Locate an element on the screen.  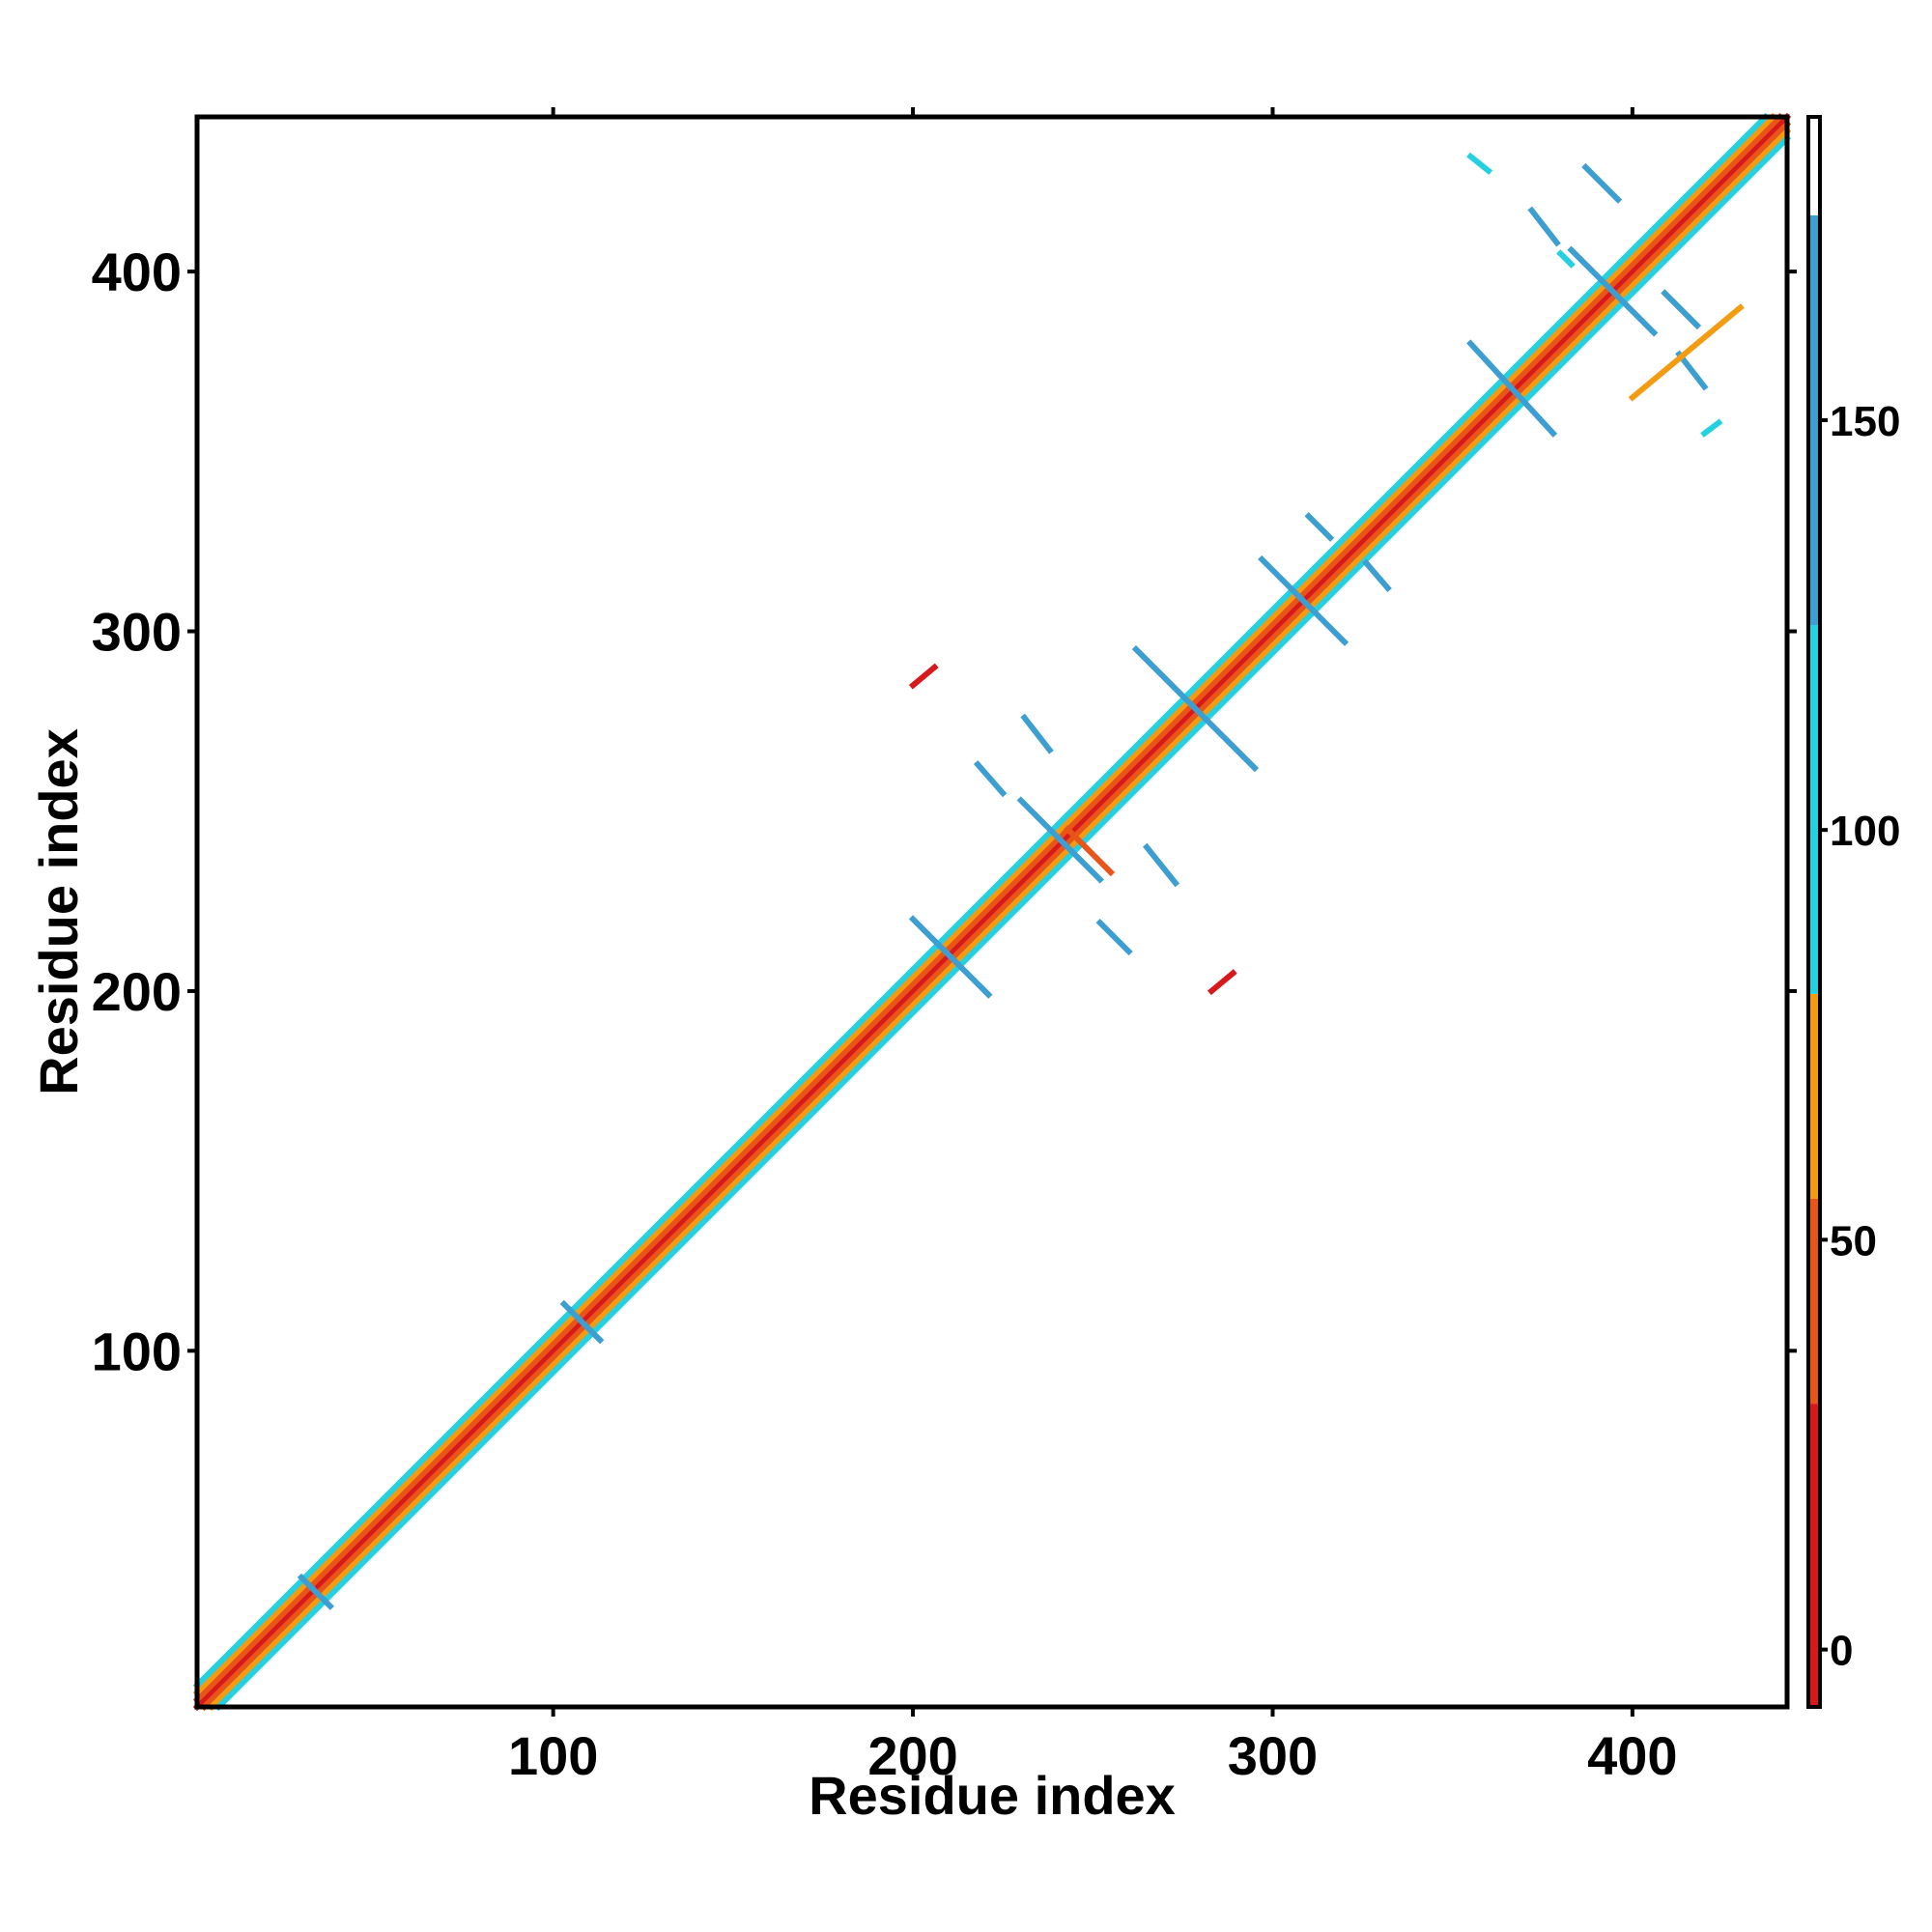
colorbar: 0 50 100 150 is located at coordinates (1853, 912).